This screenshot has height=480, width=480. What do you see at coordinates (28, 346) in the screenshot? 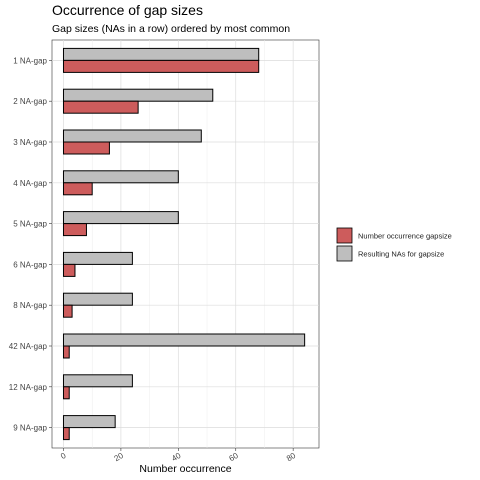
I see `y-tick-label: 42 NA-gap` at bounding box center [28, 346].